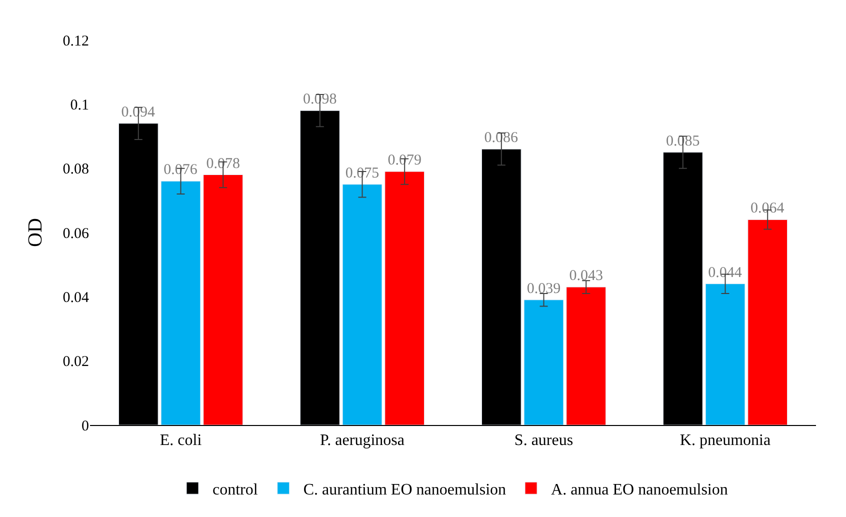 The width and height of the screenshot is (846, 517). What do you see at coordinates (725, 441) in the screenshot?
I see `x-tick-label: K. pneumonia` at bounding box center [725, 441].